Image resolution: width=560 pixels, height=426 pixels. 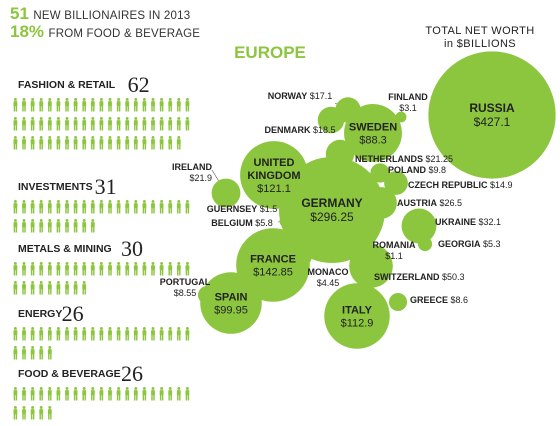 I want to click on category-value-metals-and-mining: 30, so click(x=132, y=248).